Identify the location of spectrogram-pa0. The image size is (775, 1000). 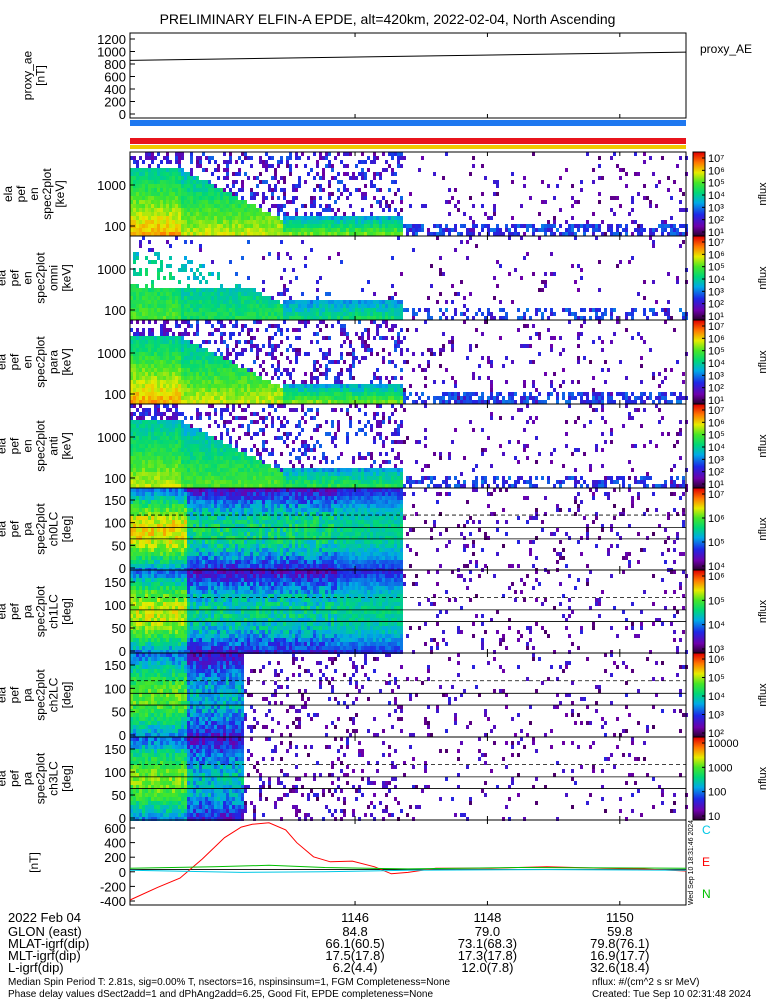
(409, 530).